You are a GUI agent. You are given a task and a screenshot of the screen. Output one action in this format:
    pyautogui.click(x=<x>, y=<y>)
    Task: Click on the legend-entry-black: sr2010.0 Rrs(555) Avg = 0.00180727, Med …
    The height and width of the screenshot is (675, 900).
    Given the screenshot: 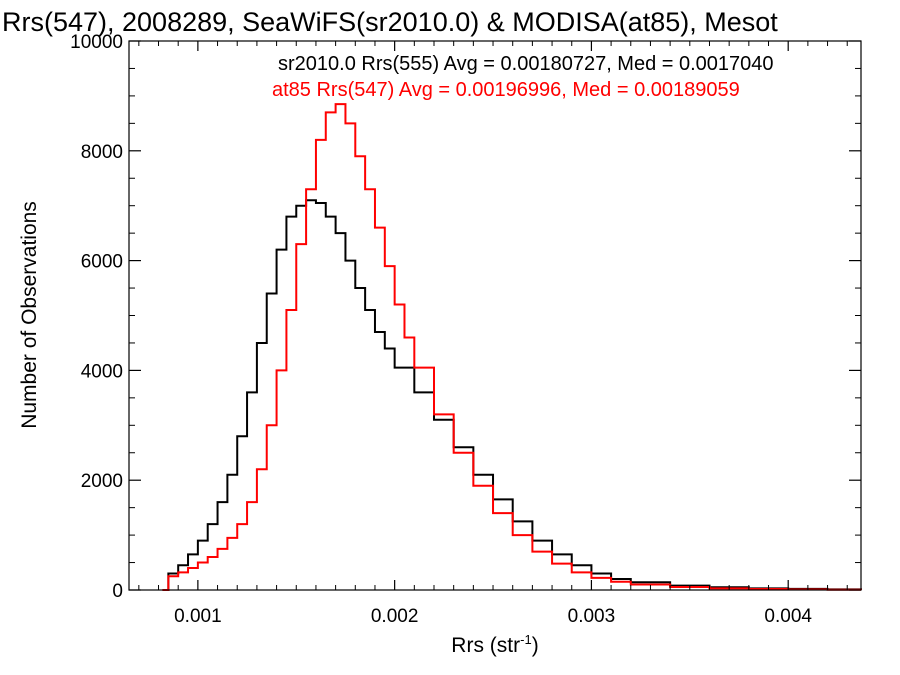 What is the action you would take?
    pyautogui.click(x=526, y=64)
    